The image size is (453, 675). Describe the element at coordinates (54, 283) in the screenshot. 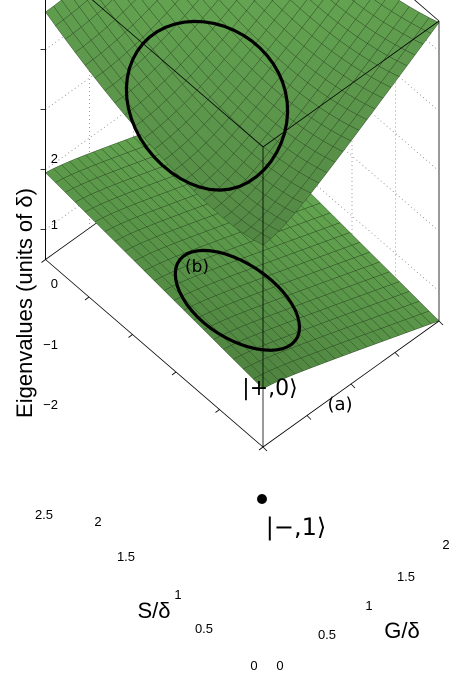

I see `z-tick-label: 0` at that location.